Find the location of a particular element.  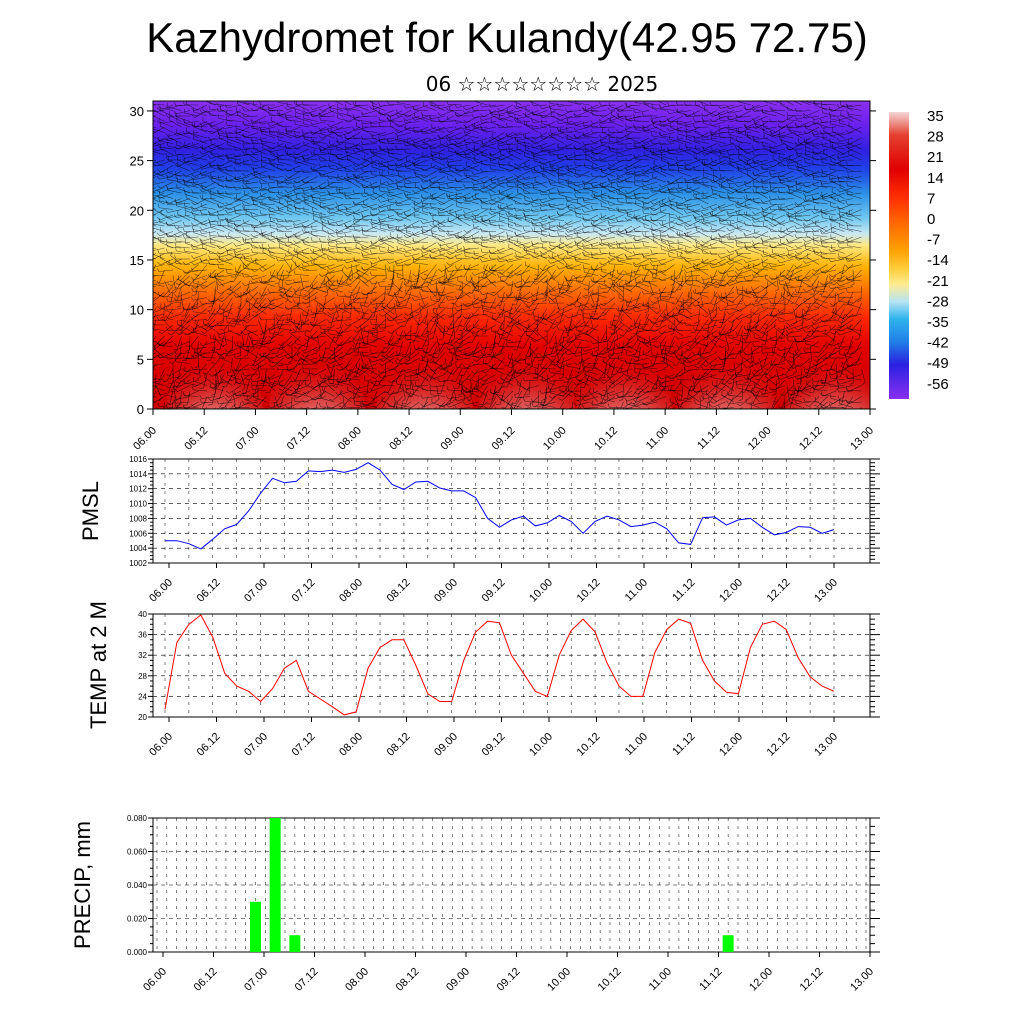

heat-blob is located at coordinates (726, 378).